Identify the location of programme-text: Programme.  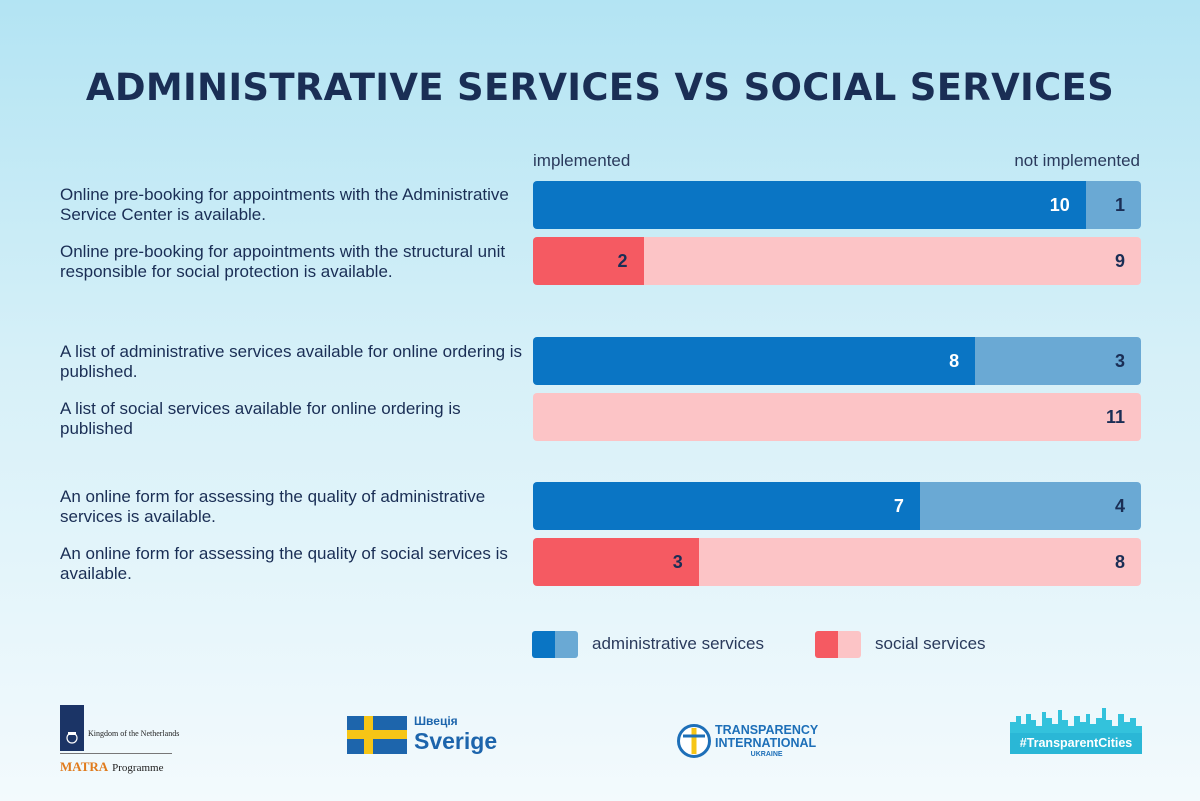
(138, 768).